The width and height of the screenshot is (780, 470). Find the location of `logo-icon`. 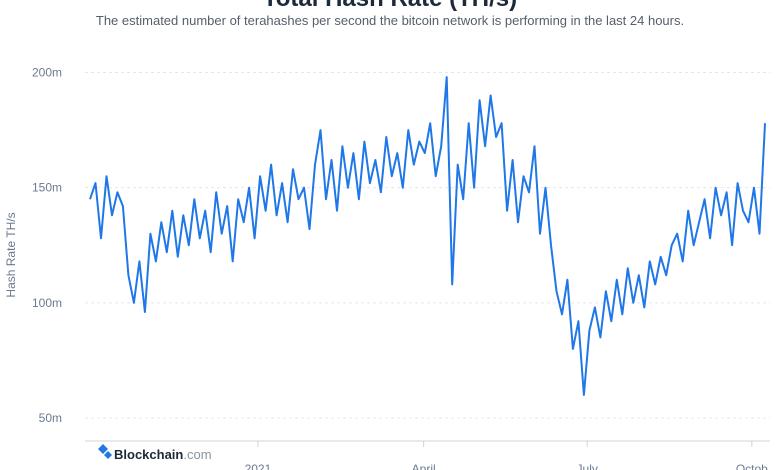

logo-icon is located at coordinates (105, 451).